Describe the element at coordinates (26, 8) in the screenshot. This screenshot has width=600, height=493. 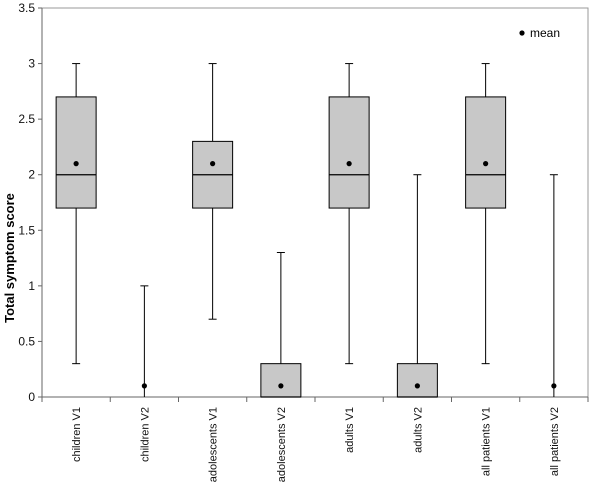
I see `y-tick-label: 3.5` at that location.